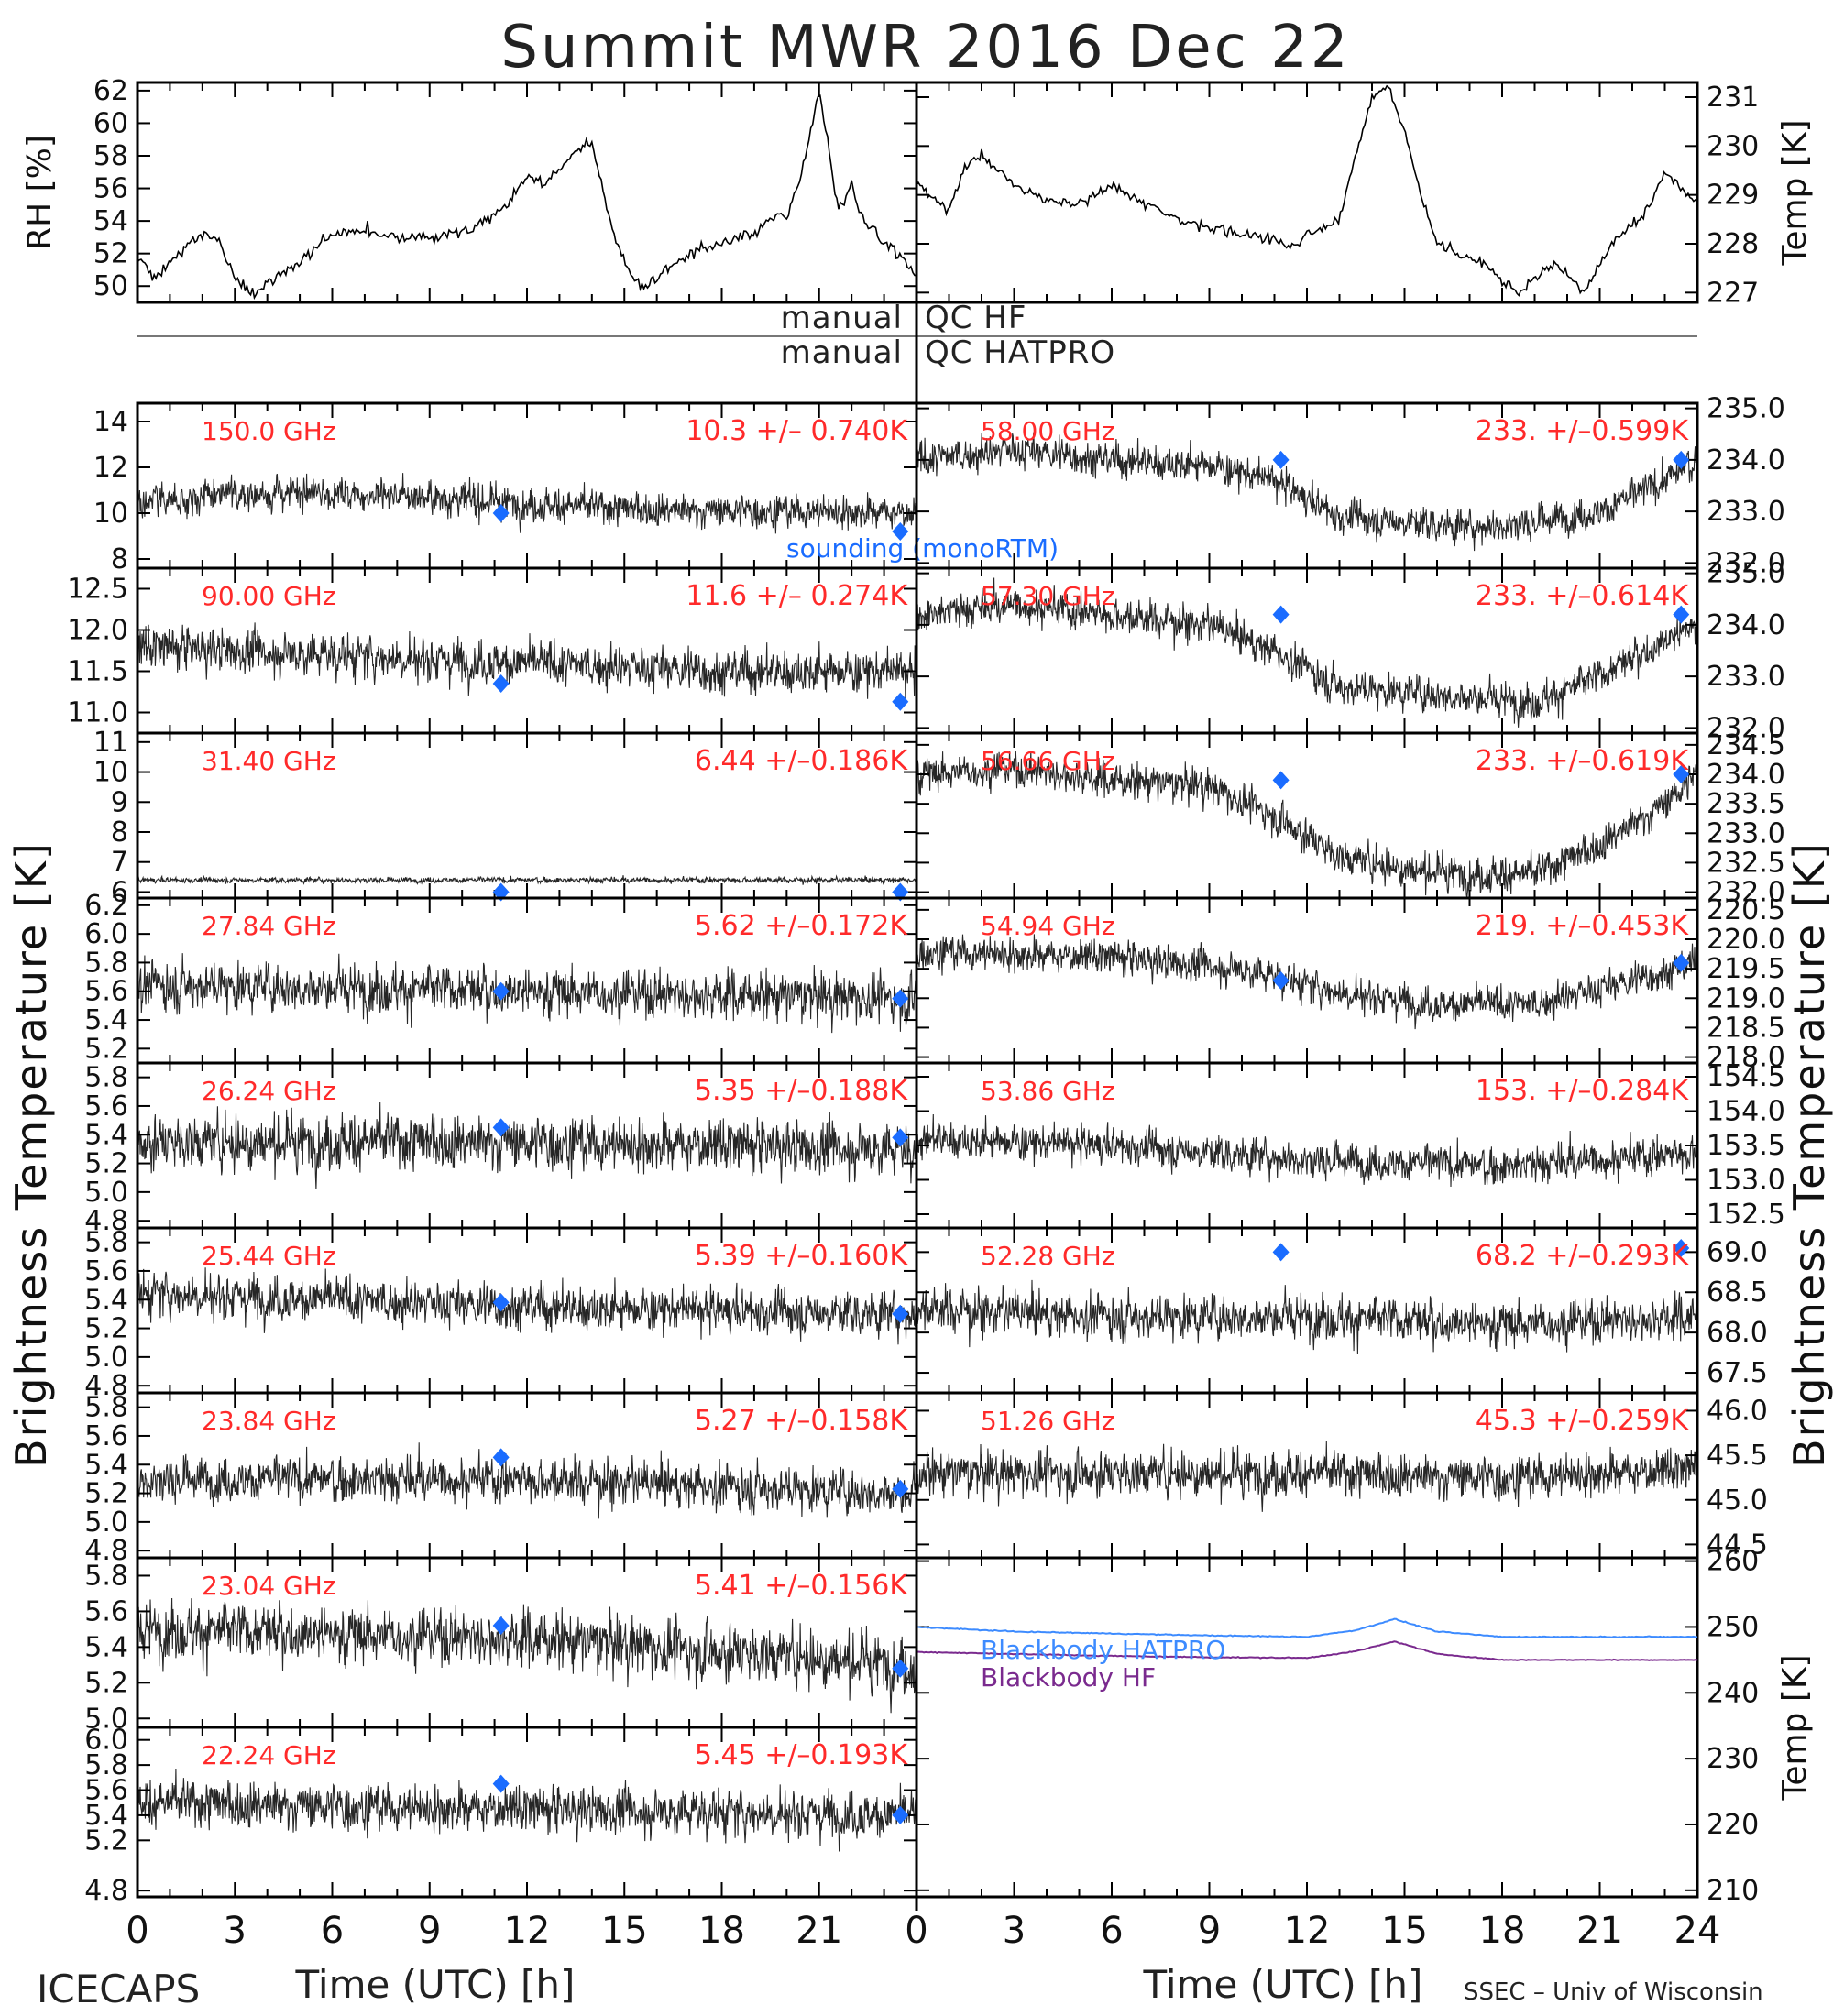  I want to click on blackbody-hf-line, so click(1307, 1650).